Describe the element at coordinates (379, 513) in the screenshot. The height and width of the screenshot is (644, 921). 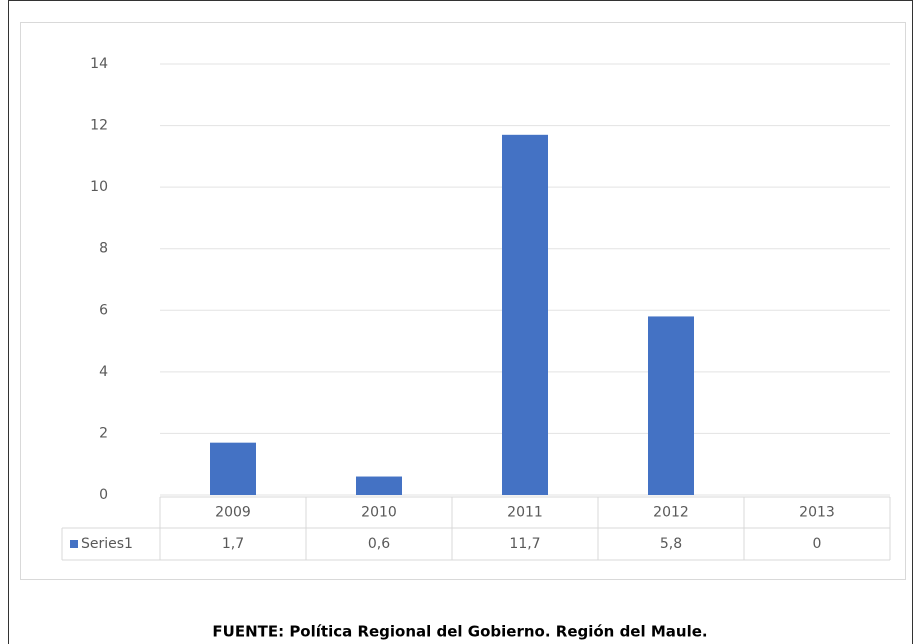
I see `x-tick-label: 2010` at that location.